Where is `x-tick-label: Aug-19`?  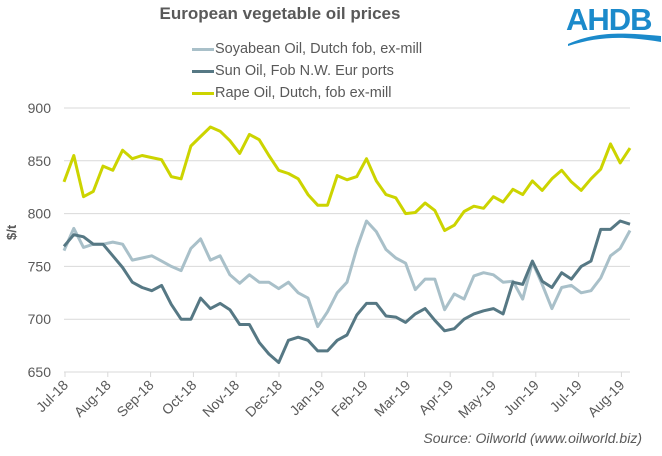 x-tick-label: Aug-19 is located at coordinates (605, 398).